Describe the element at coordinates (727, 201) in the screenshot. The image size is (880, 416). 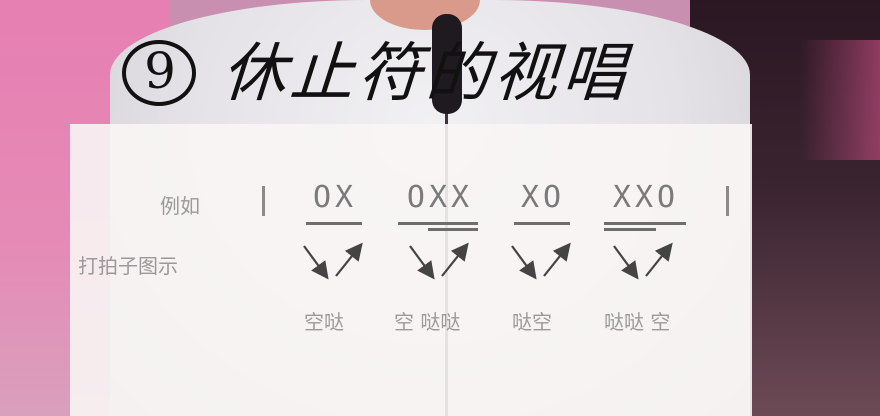
I see `barline-right` at that location.